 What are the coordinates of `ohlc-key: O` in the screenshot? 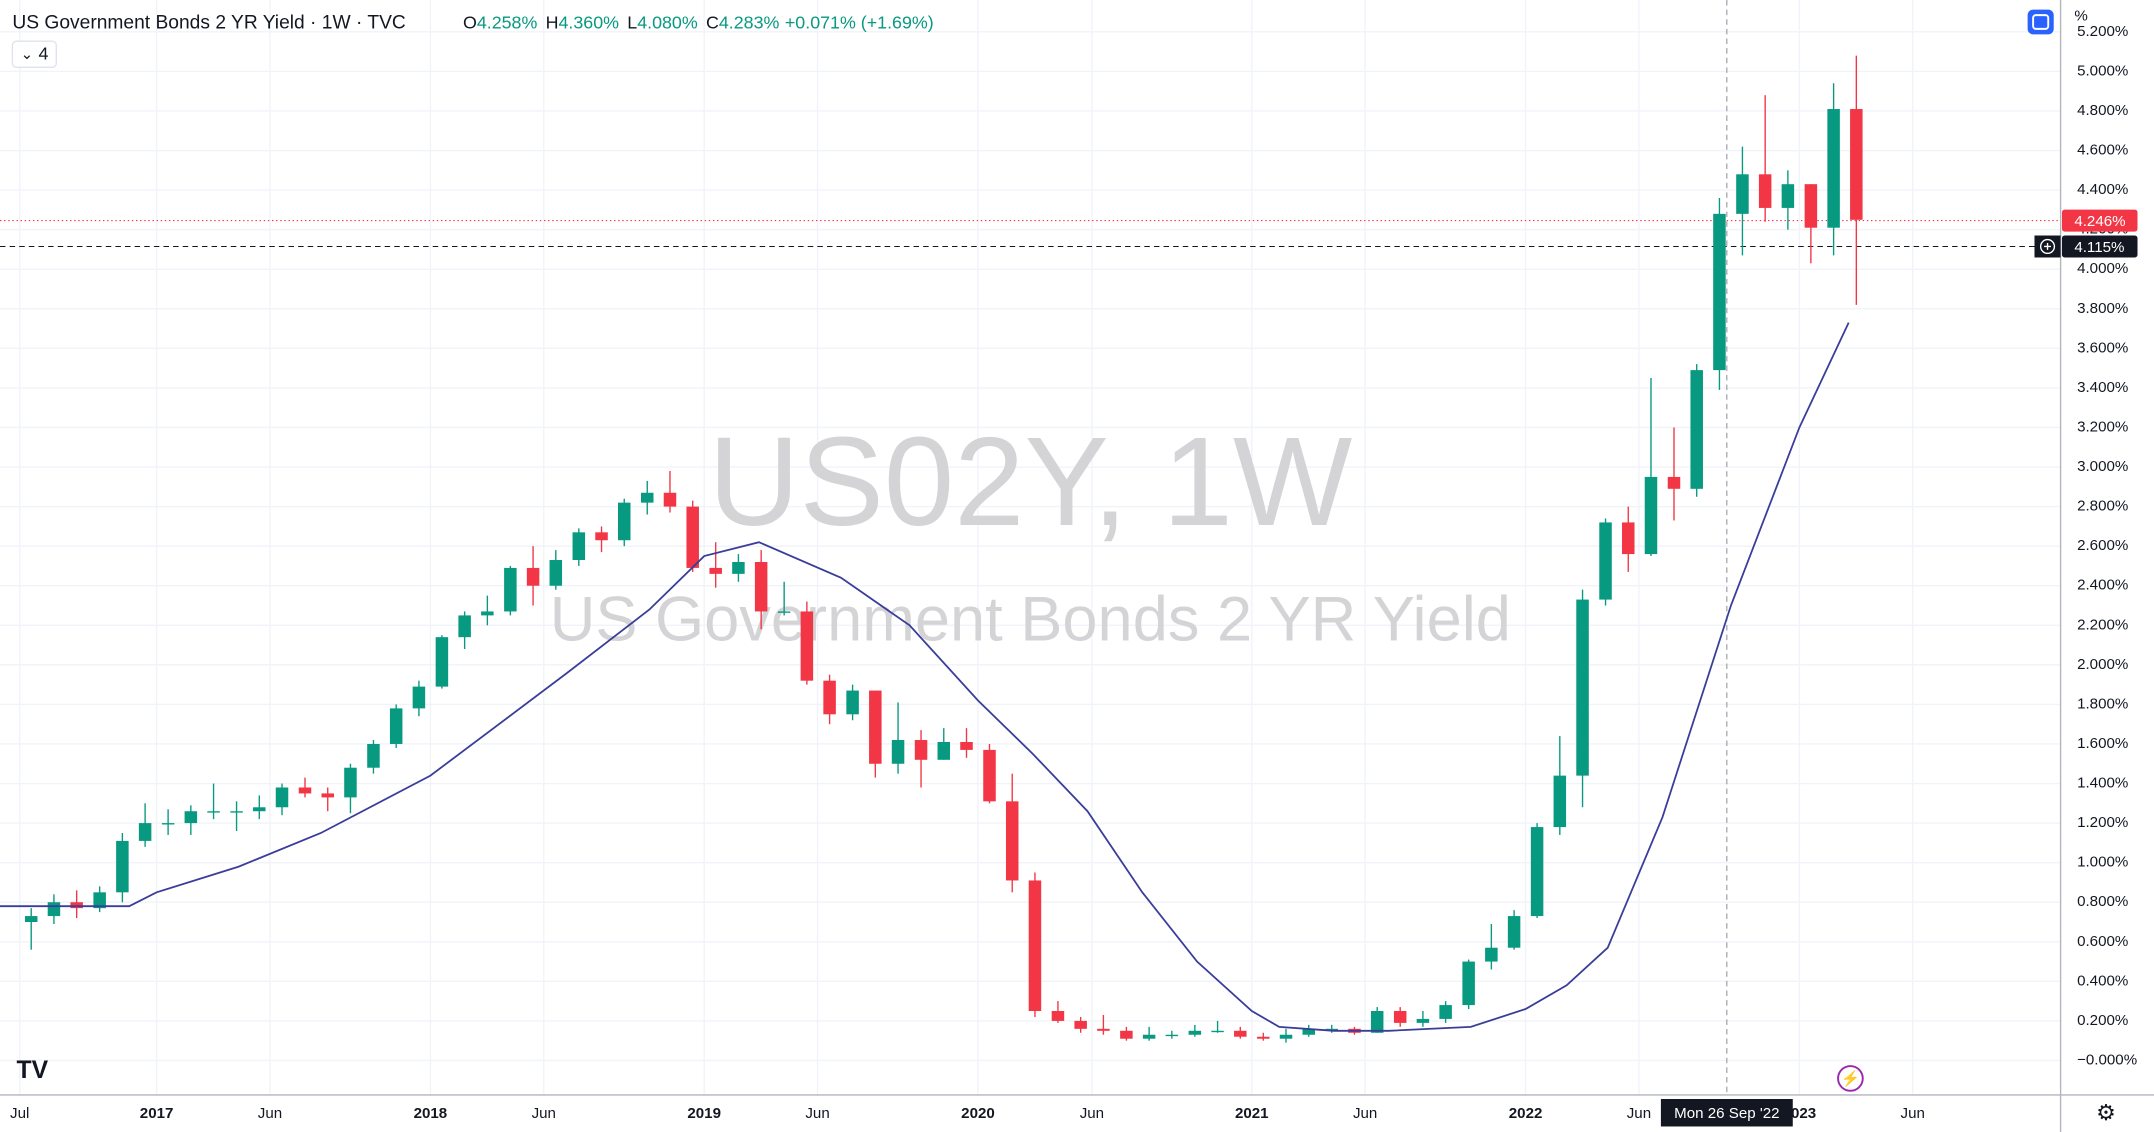 It's located at (470, 22).